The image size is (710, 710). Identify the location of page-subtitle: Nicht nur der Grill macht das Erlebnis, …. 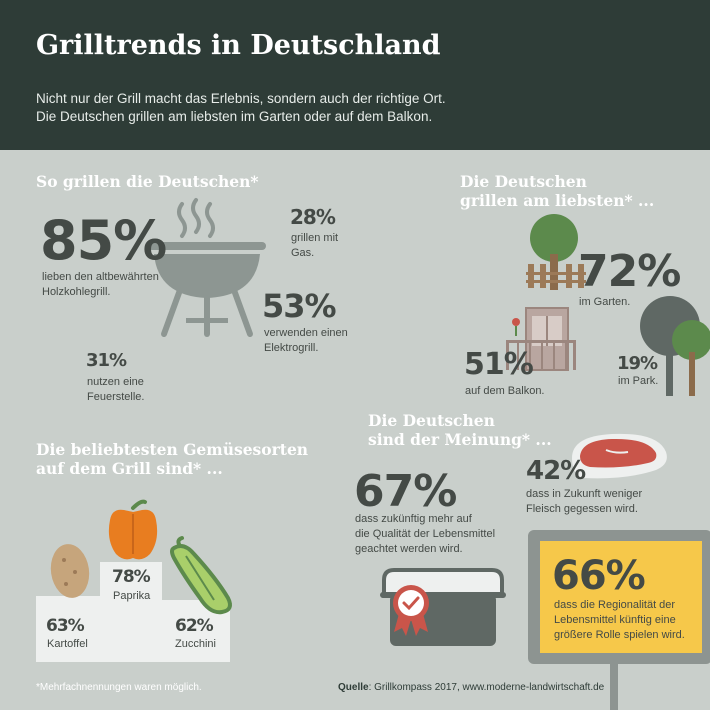
(356, 108).